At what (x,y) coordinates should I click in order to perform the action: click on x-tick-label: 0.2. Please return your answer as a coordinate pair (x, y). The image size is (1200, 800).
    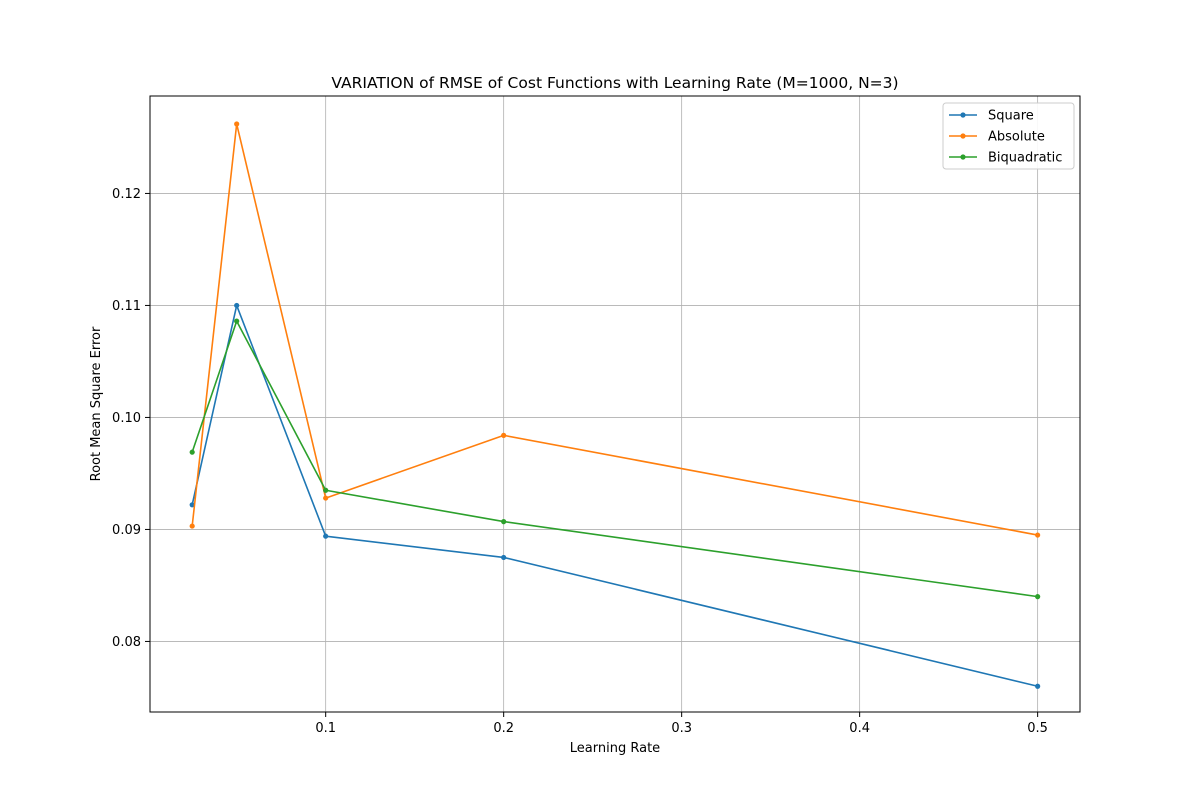
    Looking at the image, I should click on (503, 728).